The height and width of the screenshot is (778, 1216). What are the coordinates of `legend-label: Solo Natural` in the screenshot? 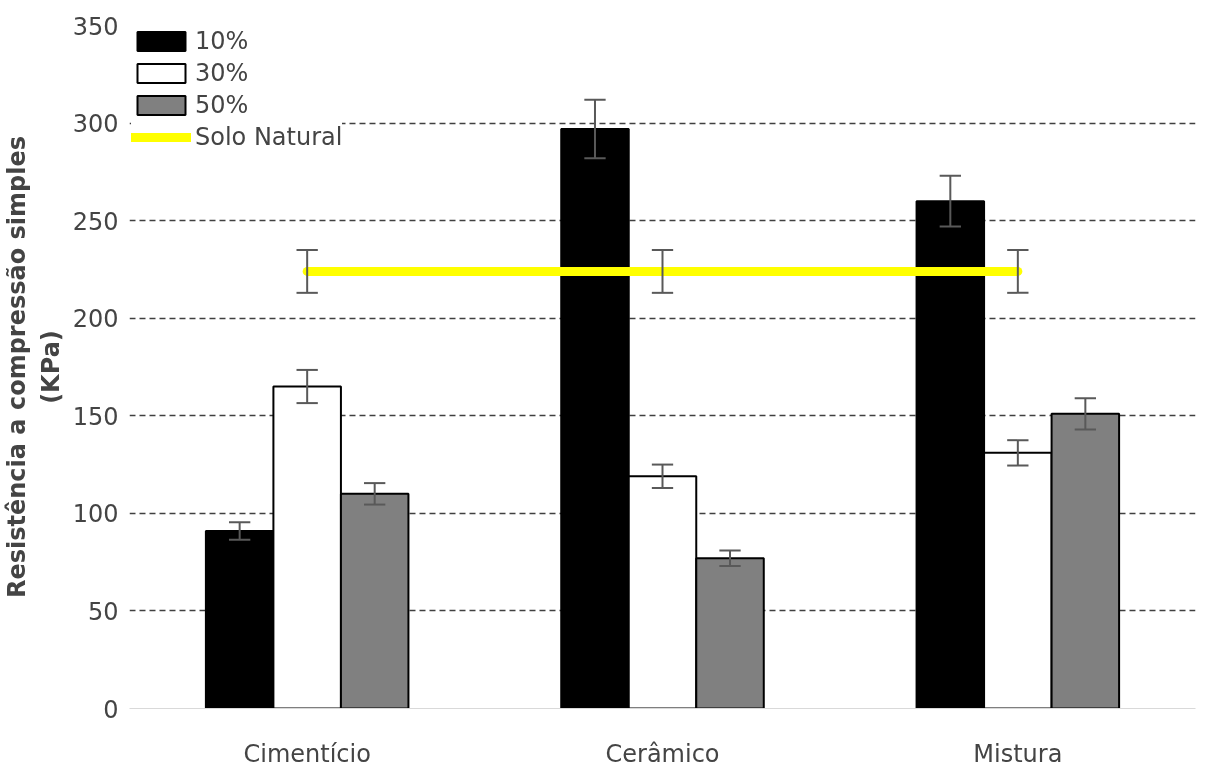 It's located at (269, 137).